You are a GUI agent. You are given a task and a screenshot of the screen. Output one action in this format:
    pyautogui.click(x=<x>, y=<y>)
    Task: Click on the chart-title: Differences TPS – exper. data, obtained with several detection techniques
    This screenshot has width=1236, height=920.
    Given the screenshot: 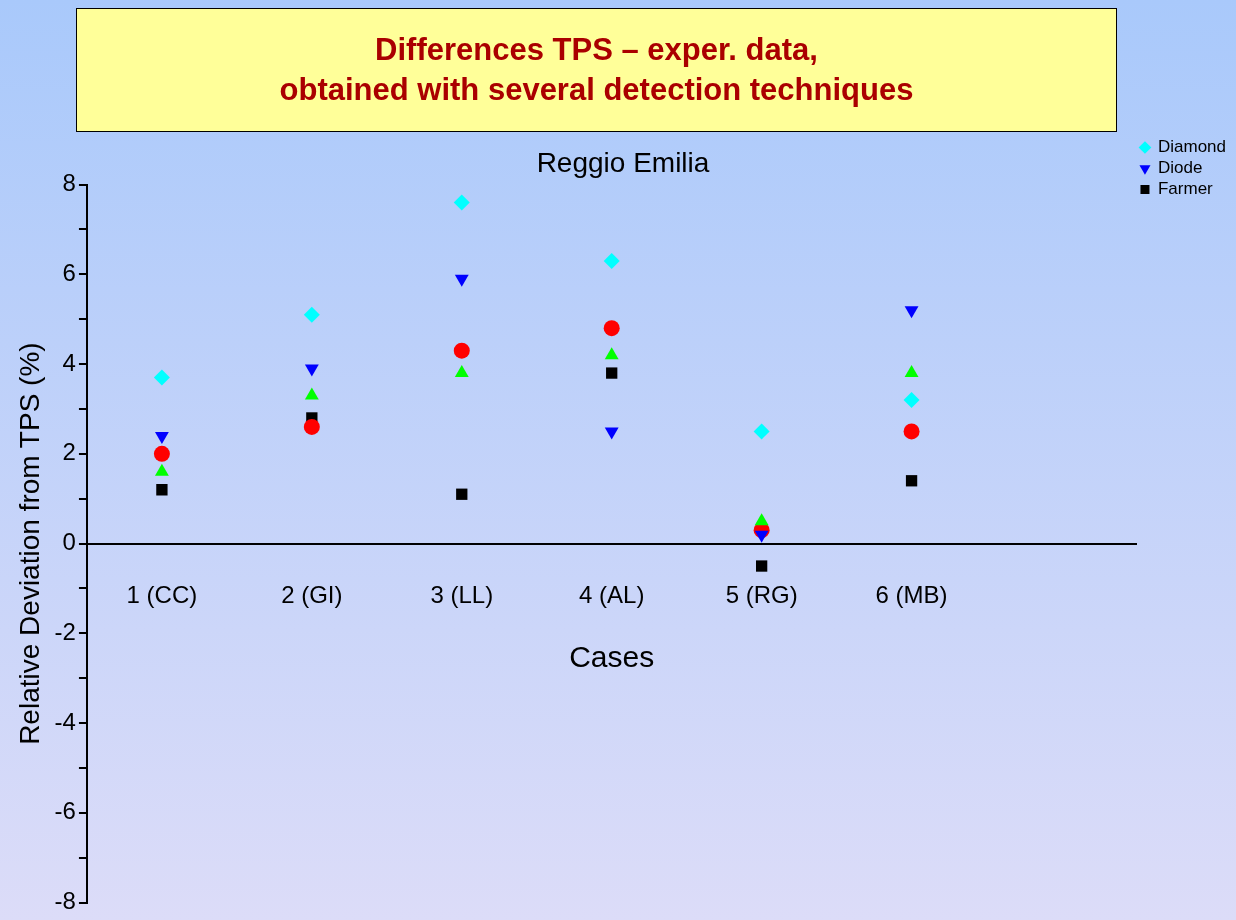 What is the action you would take?
    pyautogui.click(x=596, y=70)
    